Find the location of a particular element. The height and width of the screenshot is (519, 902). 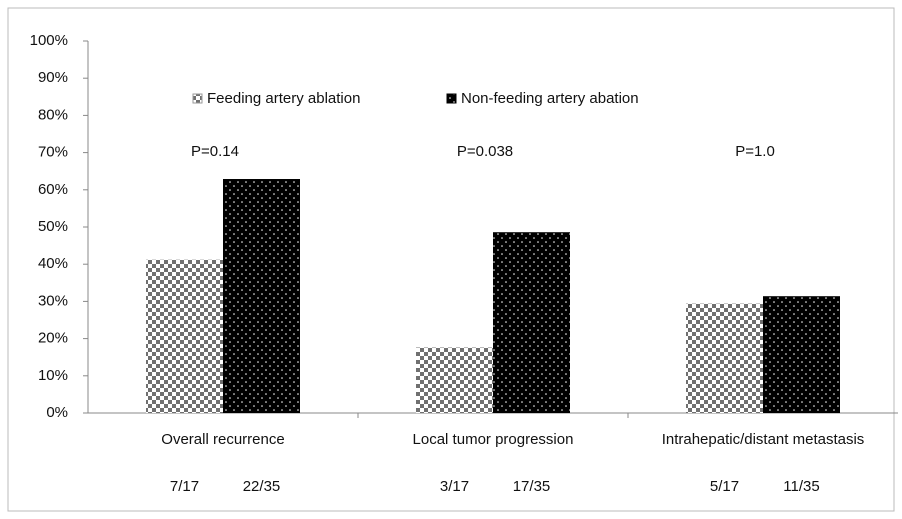

y-tick-label: 60% is located at coordinates (53, 189).